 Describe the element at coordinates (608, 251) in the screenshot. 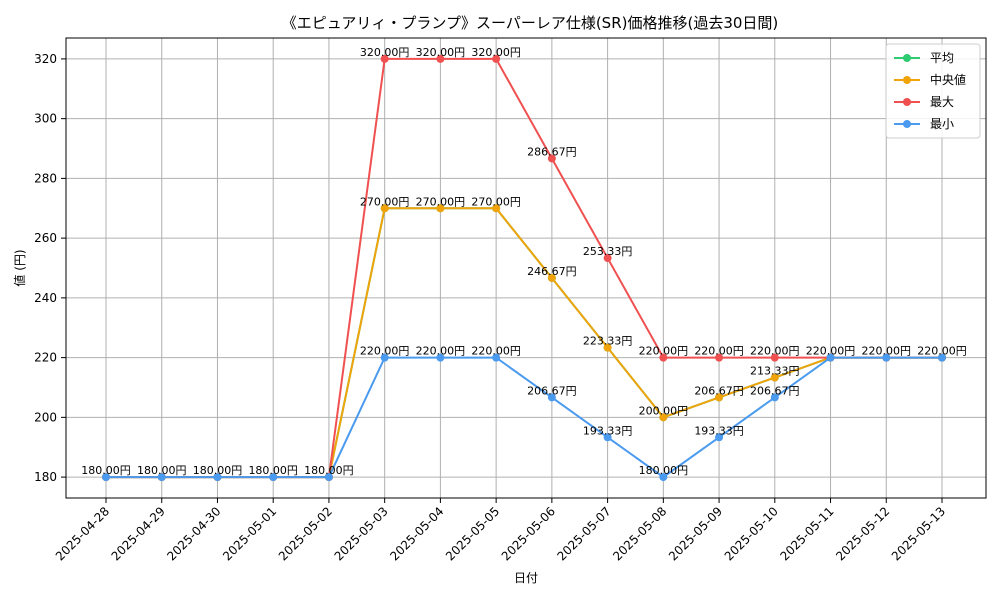

I see `data-label: 253.33円` at that location.